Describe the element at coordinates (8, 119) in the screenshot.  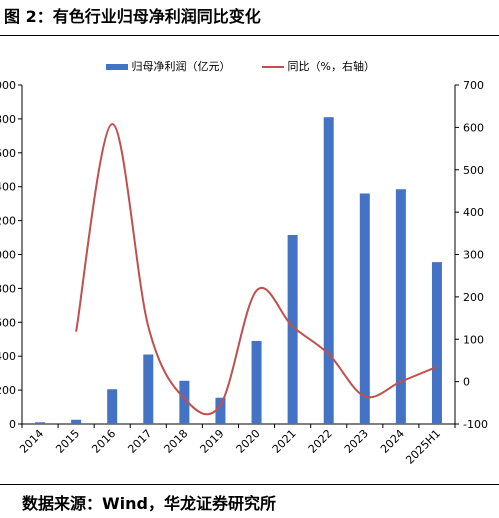
I see `y-left-tick-label: 1800` at that location.